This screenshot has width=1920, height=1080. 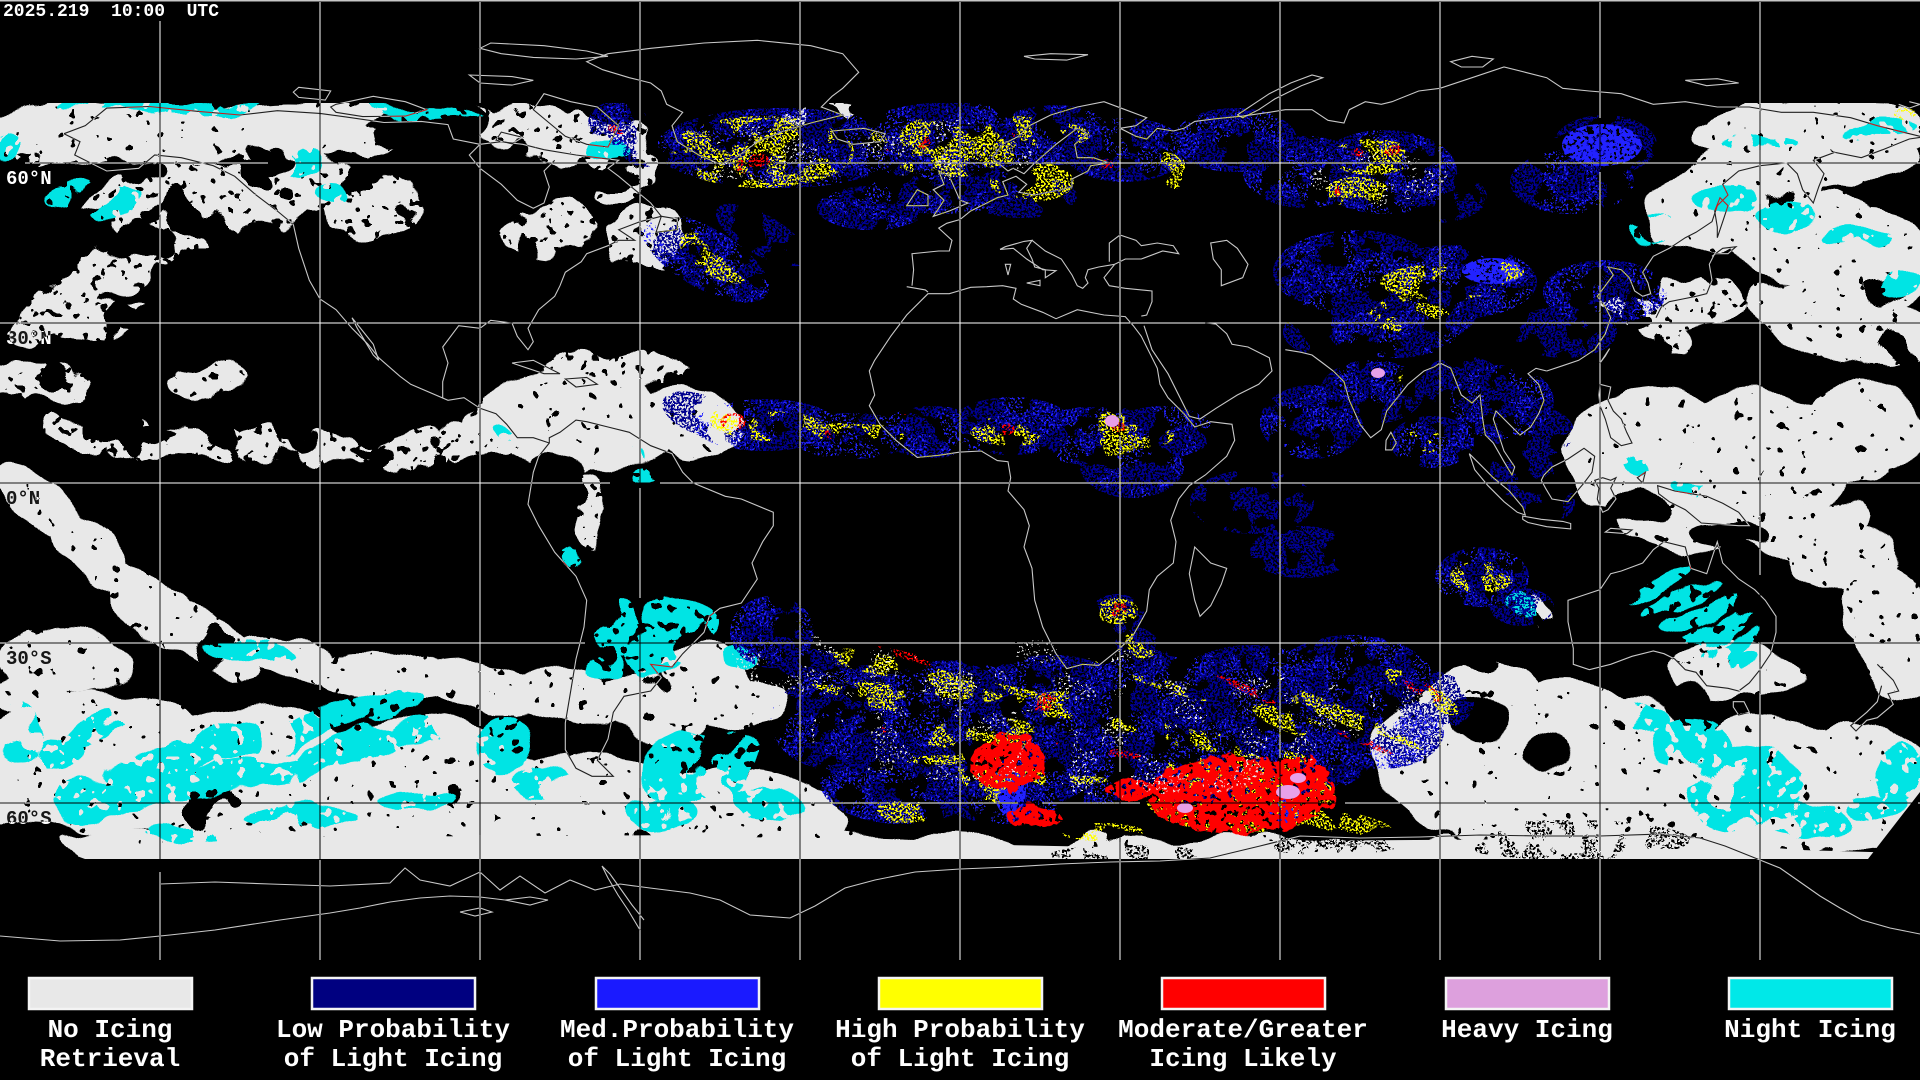 I want to click on svg-text: Icing Likely, so click(x=1243, y=1059).